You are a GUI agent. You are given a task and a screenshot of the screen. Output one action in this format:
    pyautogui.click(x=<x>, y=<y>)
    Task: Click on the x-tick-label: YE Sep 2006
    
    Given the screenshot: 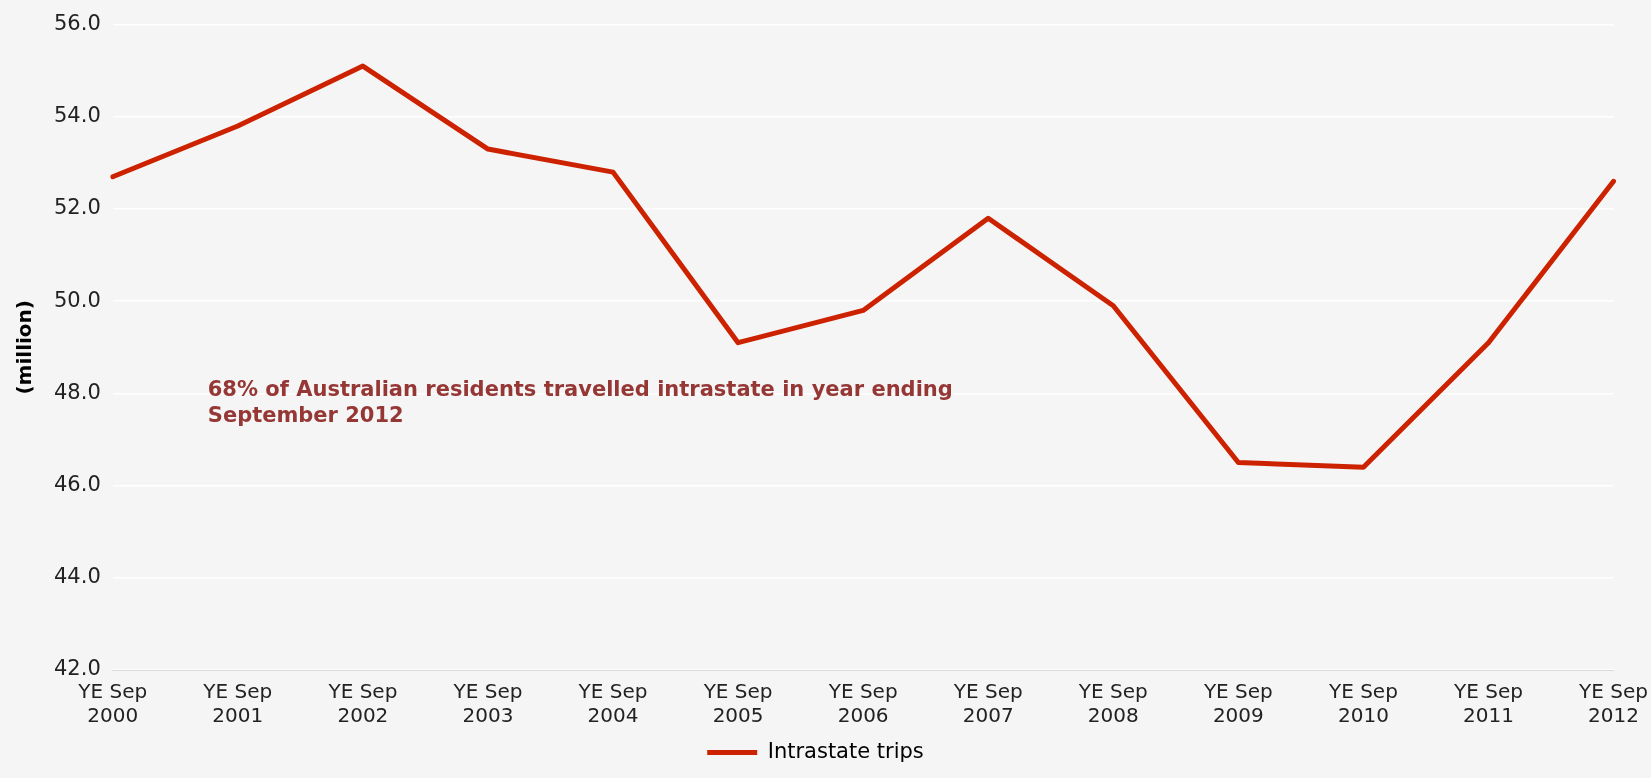 What is the action you would take?
    pyautogui.click(x=862, y=703)
    